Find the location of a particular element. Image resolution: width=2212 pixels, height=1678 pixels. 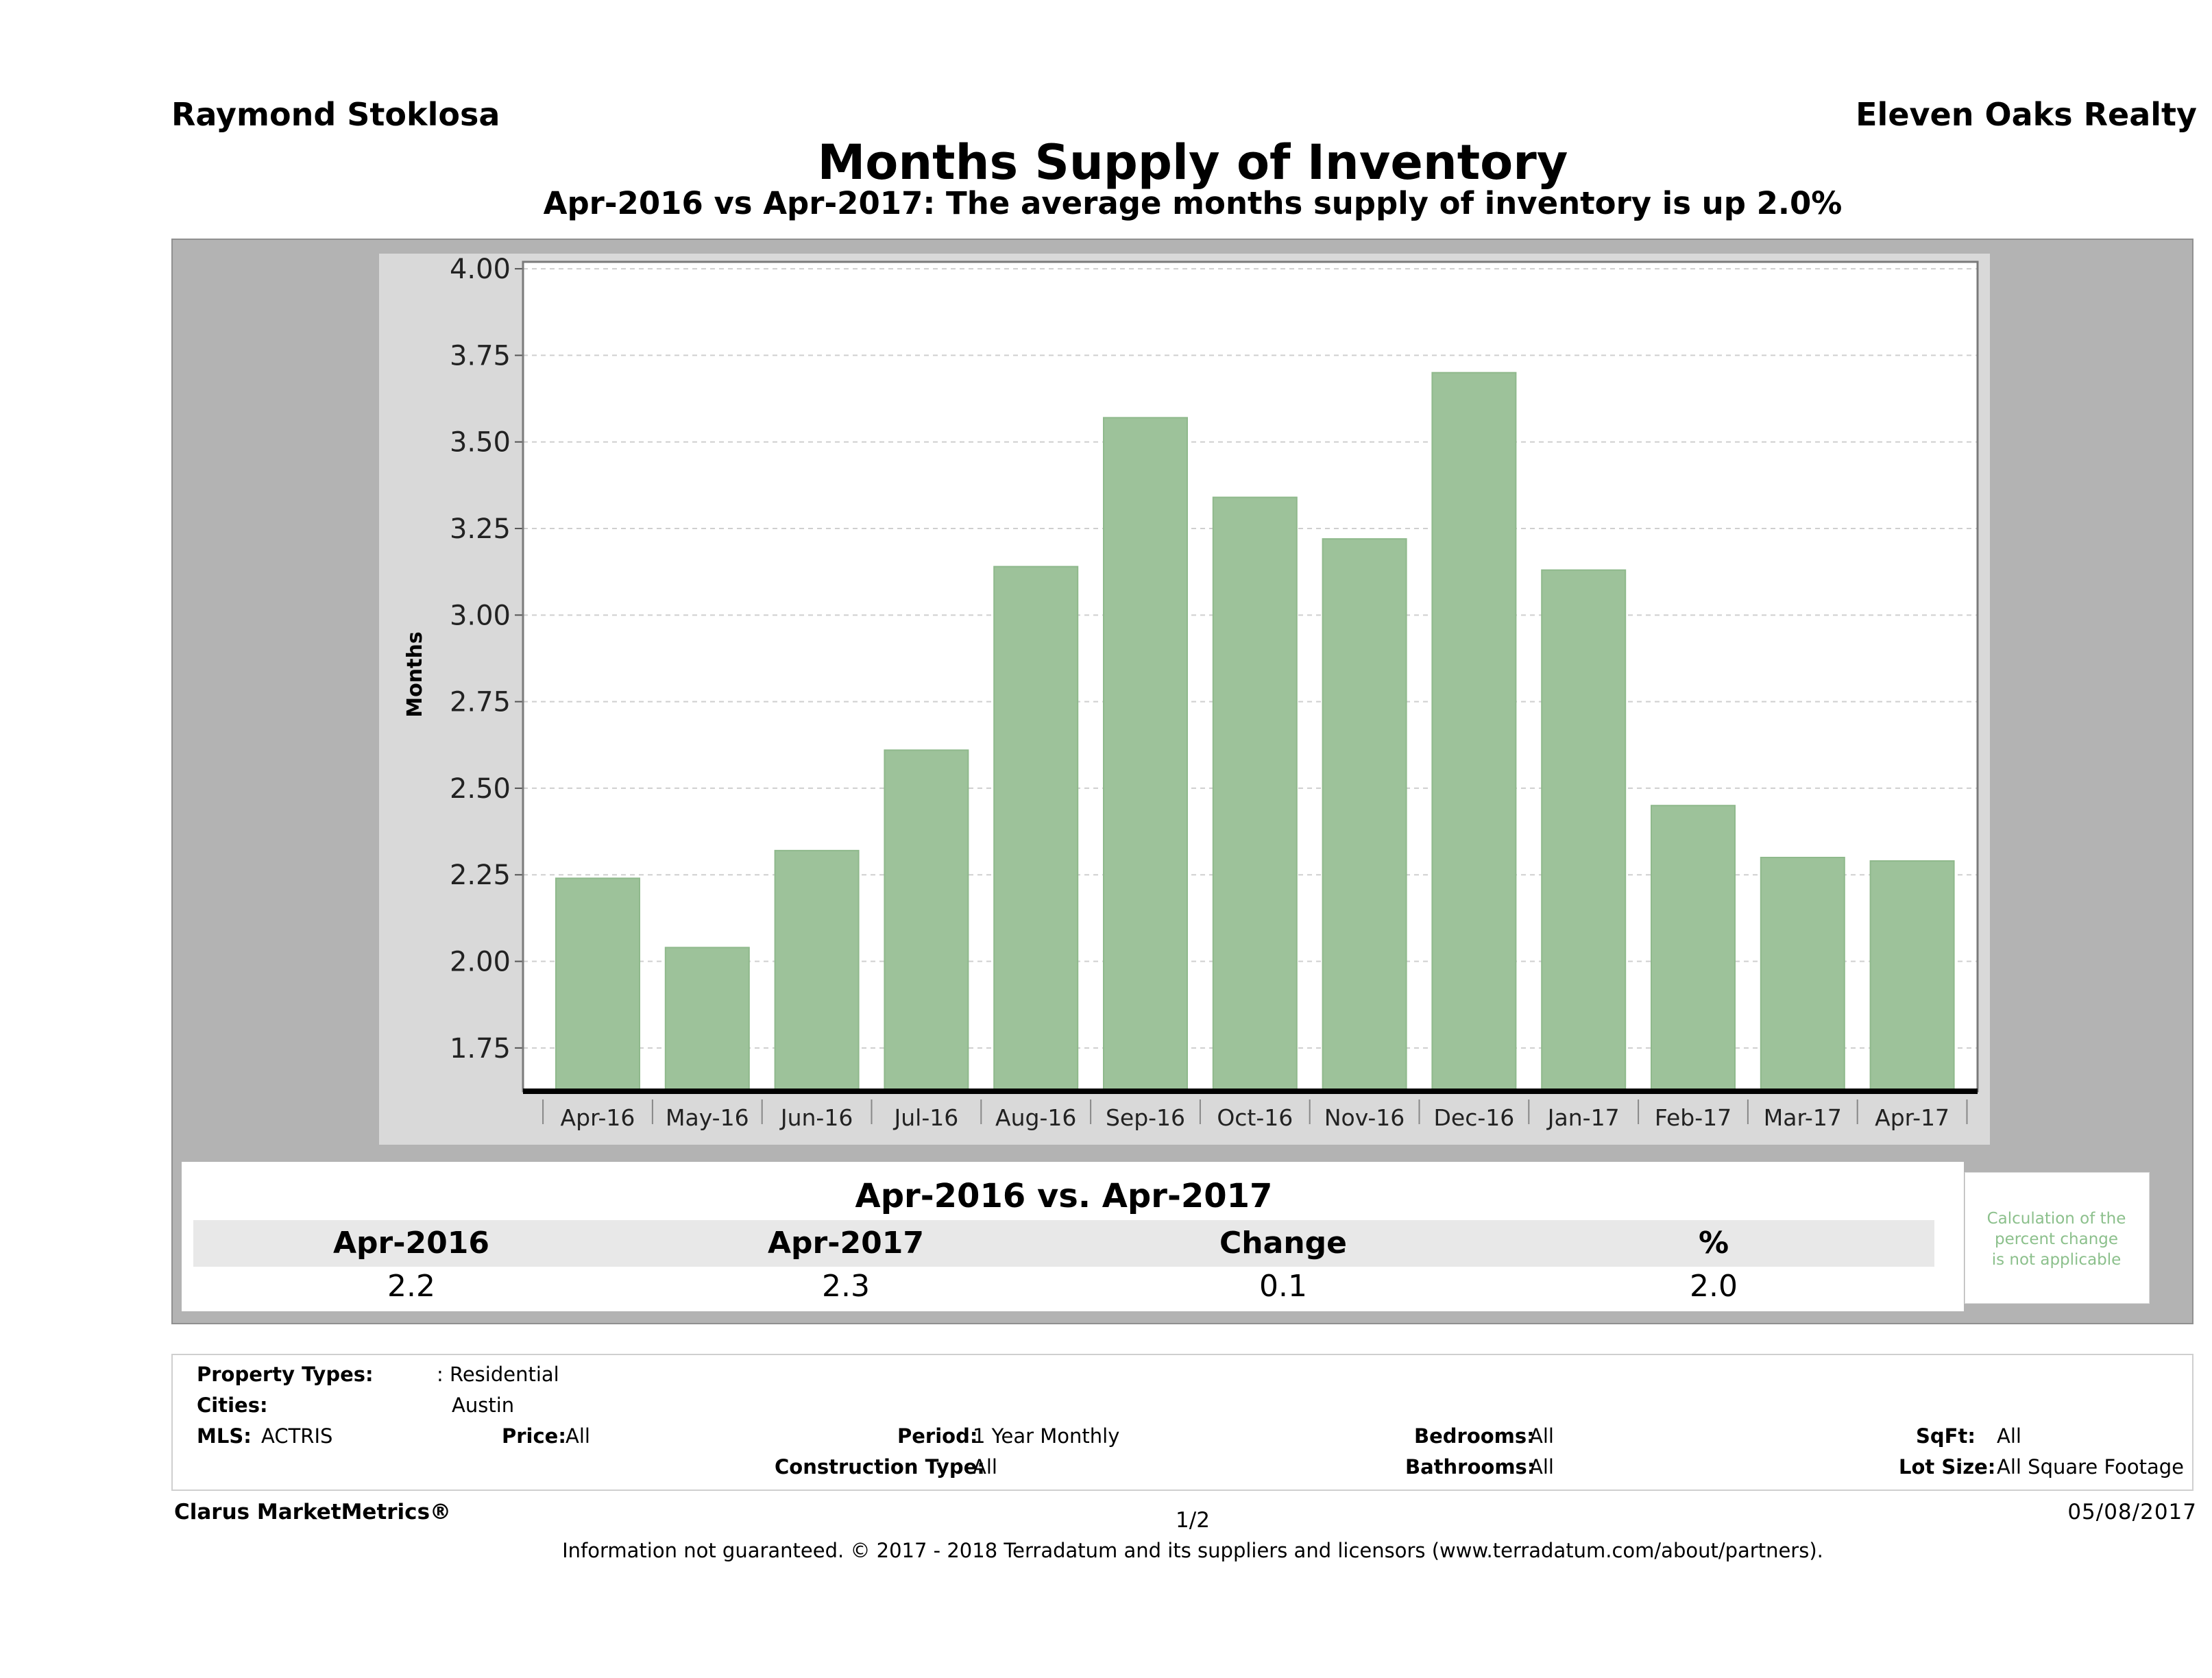

cities-label: Cities: is located at coordinates (233, 1405).